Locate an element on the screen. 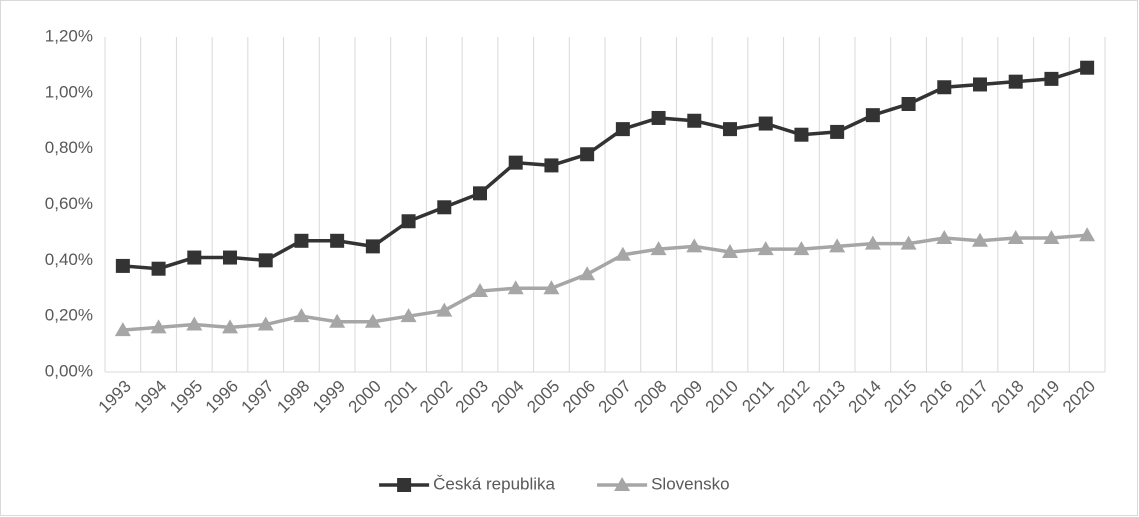 This screenshot has height=517, width=1139. y-tick-label: 0,20% is located at coordinates (69, 315).